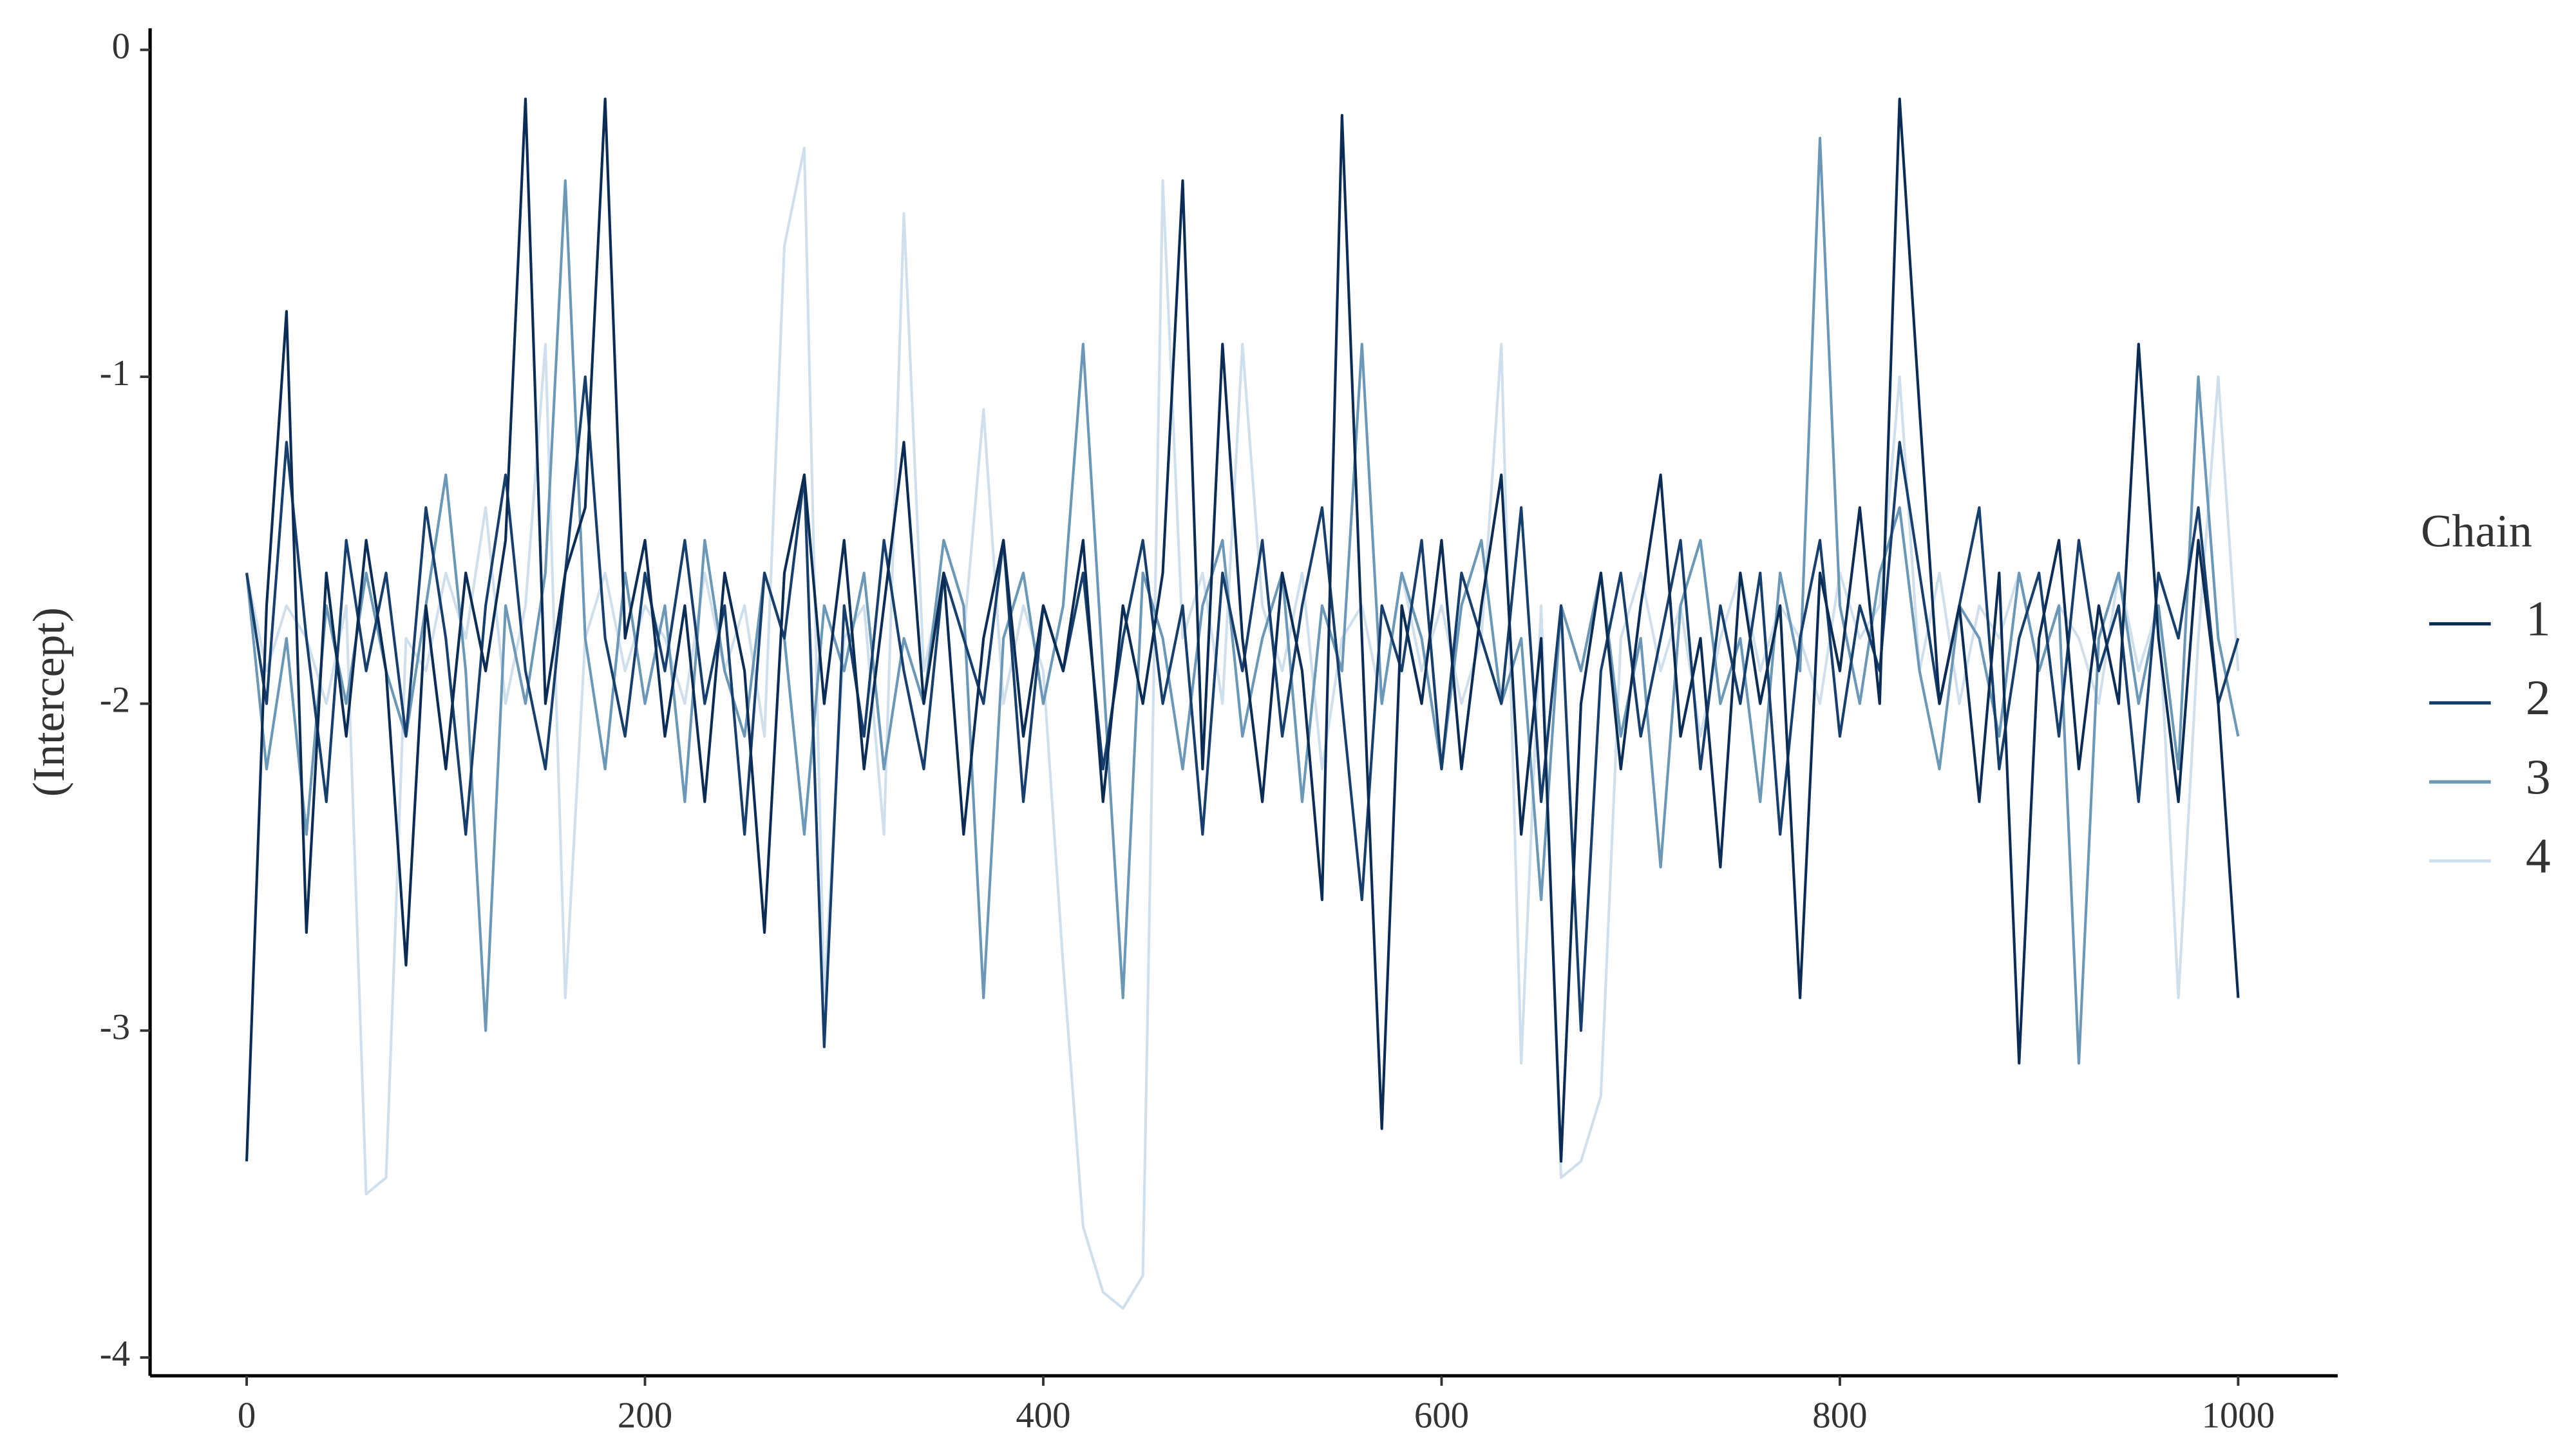 The image size is (2576, 1449). Describe the element at coordinates (2476, 530) in the screenshot. I see `legend-title: Chain` at that location.